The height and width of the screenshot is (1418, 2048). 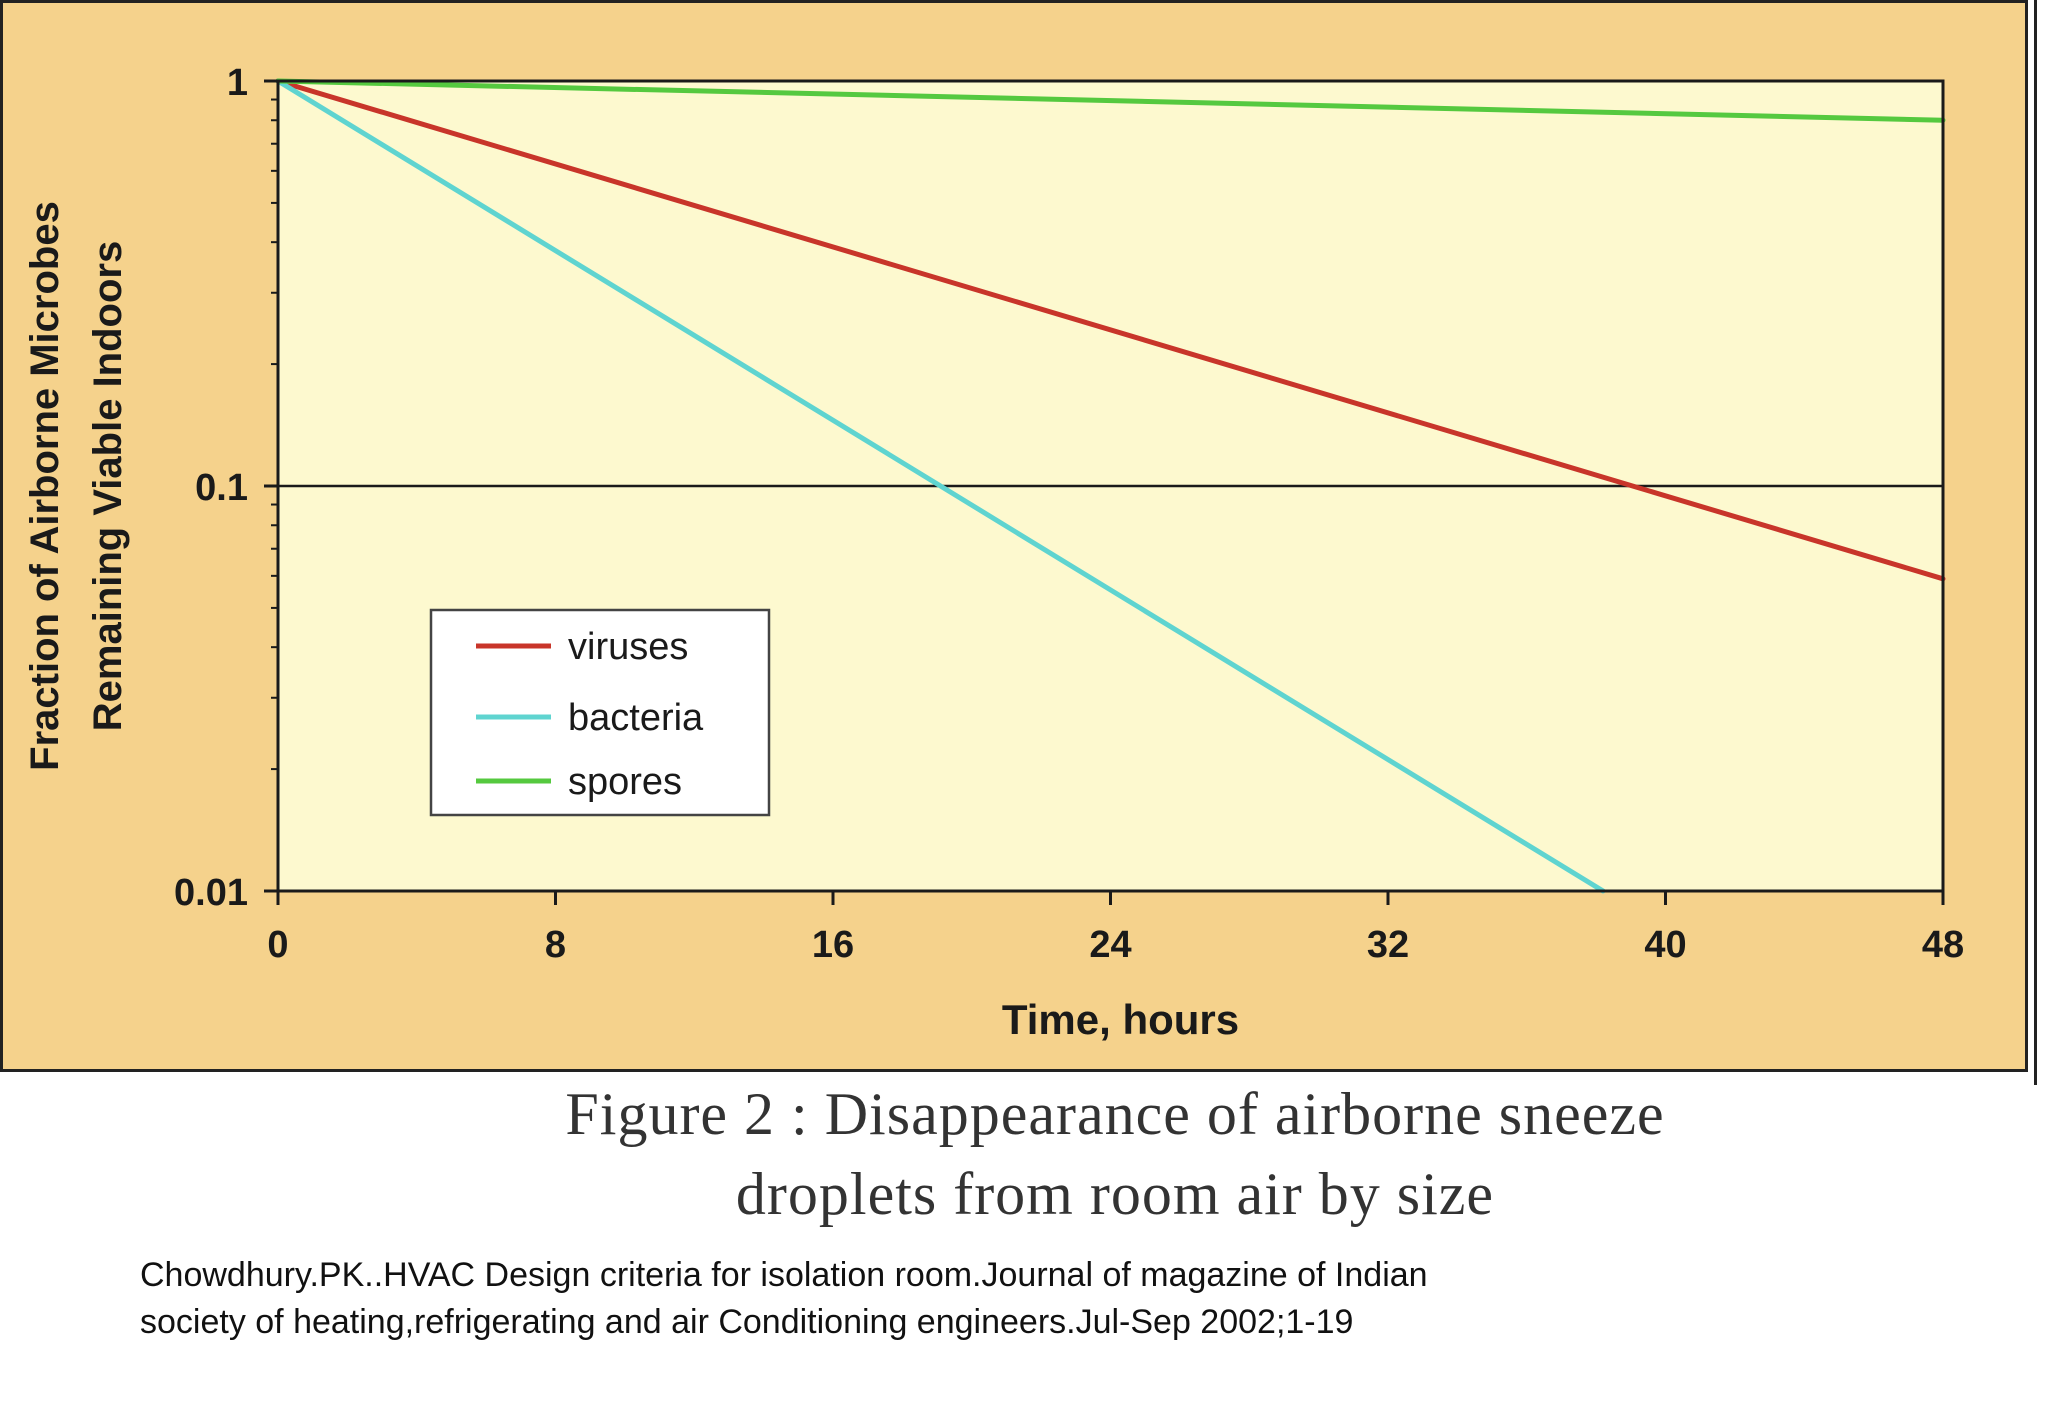 I want to click on x-tick-label: 24, so click(x=1110, y=945).